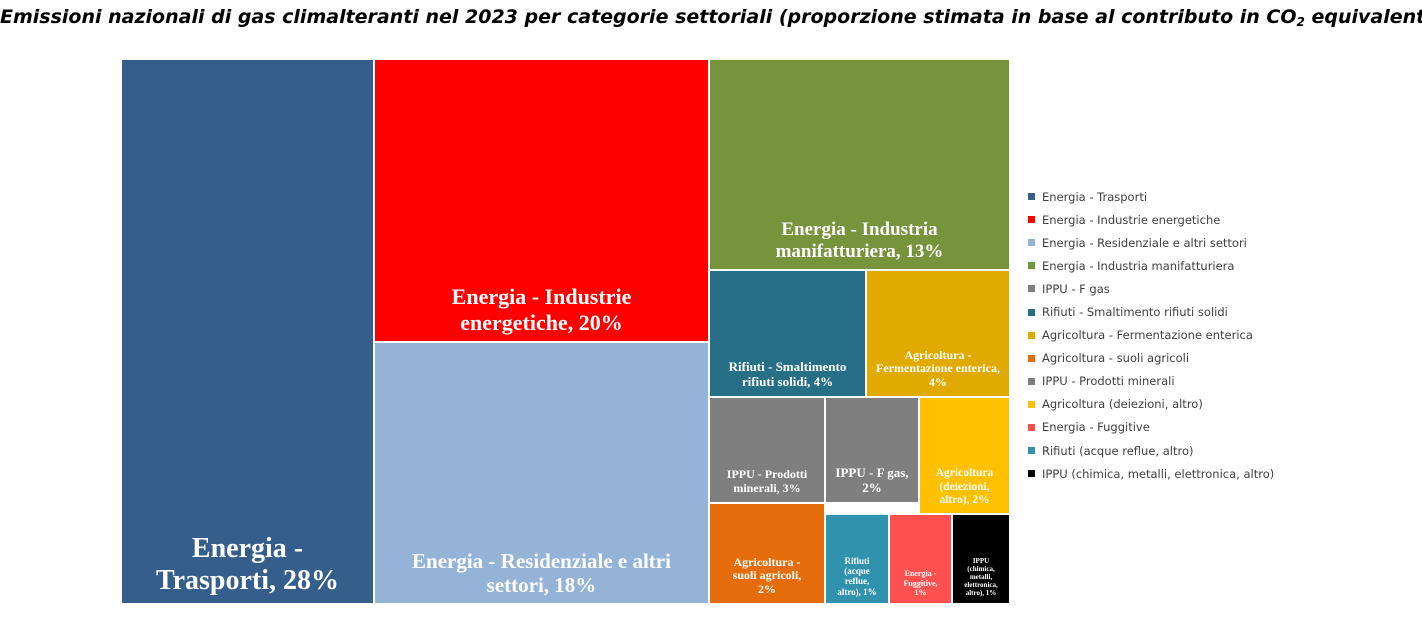  Describe the element at coordinates (872, 480) in the screenshot. I see `treemap-cell-label: IPPU - F gas, 2%` at that location.